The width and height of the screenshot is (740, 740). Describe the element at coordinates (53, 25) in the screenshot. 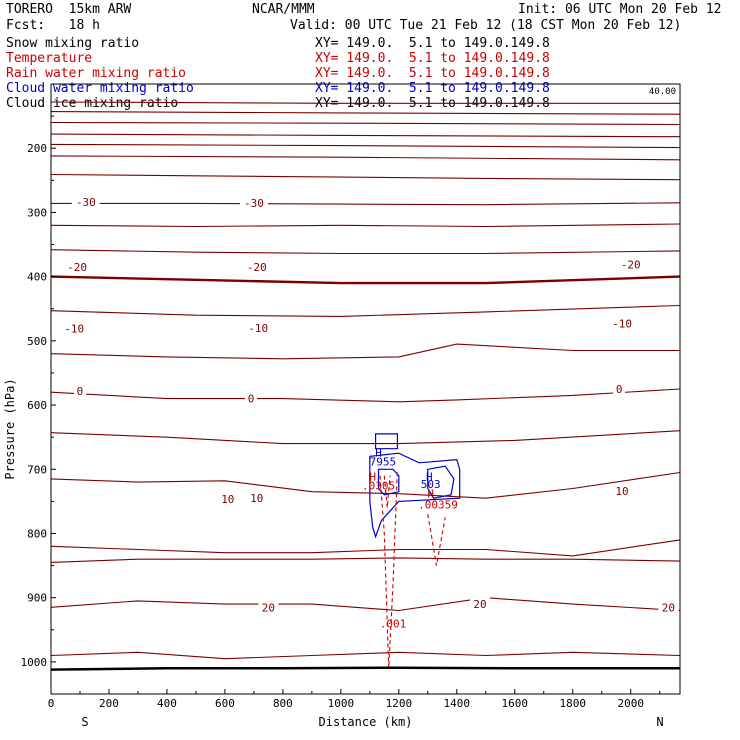

I see `forecast-hour: Fcst: 18 h` at that location.